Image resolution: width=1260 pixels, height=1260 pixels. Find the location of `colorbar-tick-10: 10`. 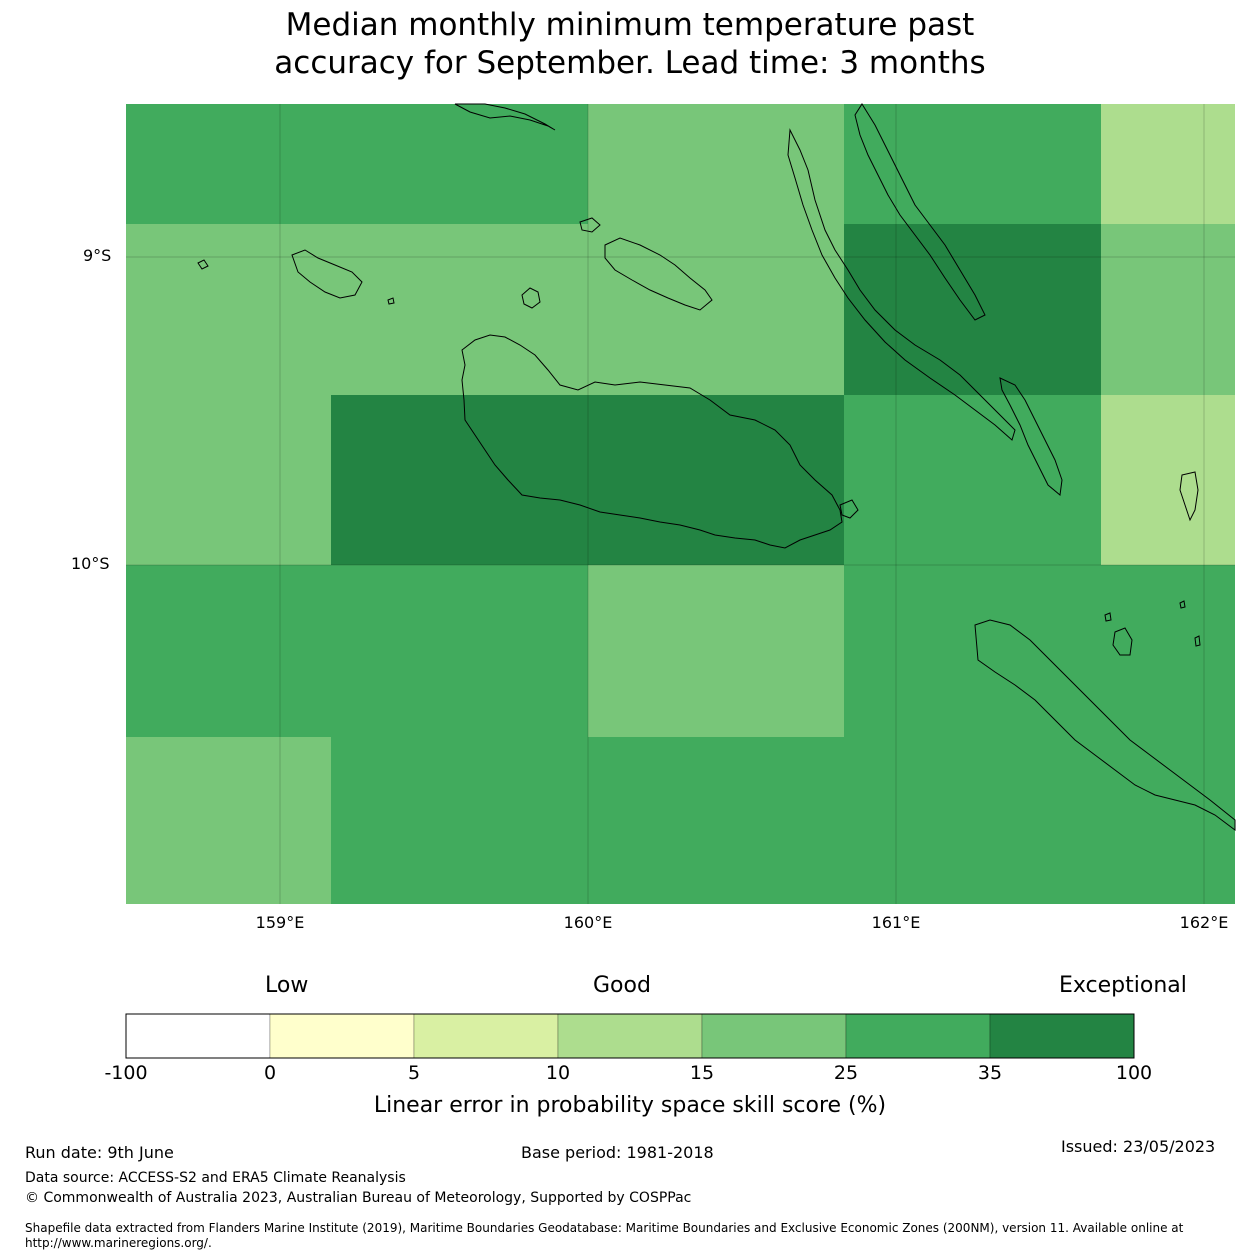

colorbar-tick-10: 10 is located at coordinates (558, 1073).